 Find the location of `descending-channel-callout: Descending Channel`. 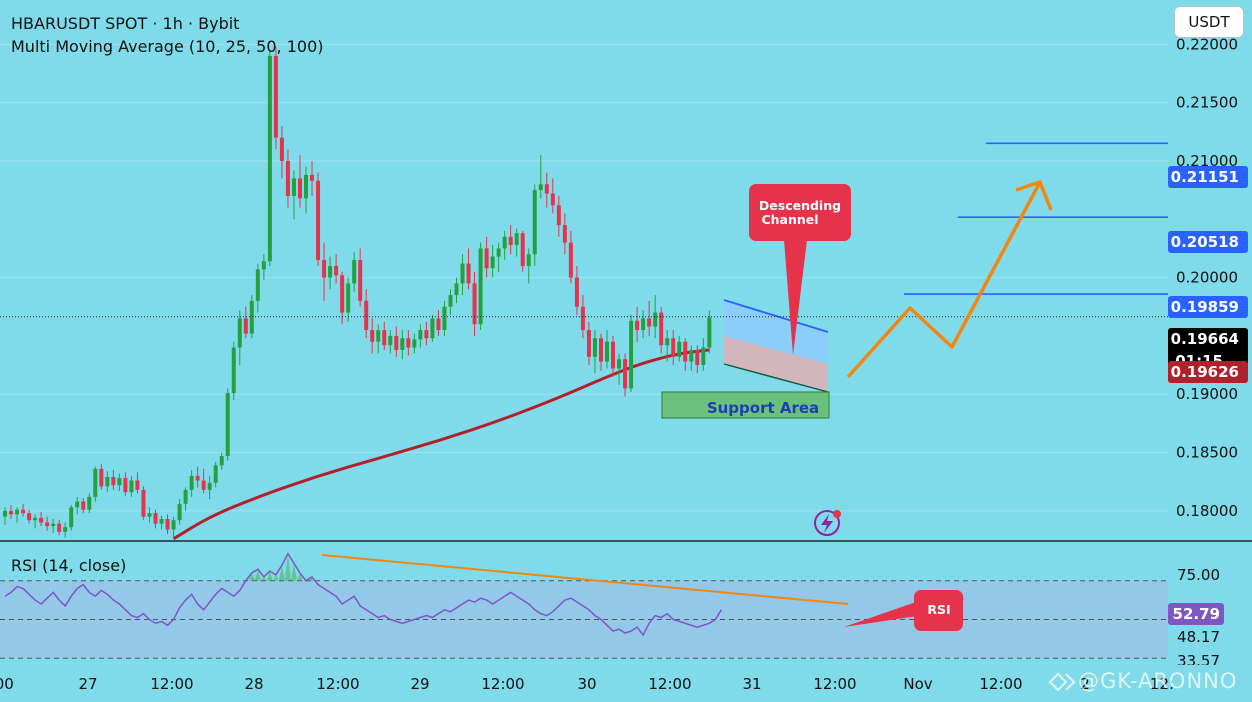

descending-channel-callout: Descending Channel is located at coordinates (800, 269).